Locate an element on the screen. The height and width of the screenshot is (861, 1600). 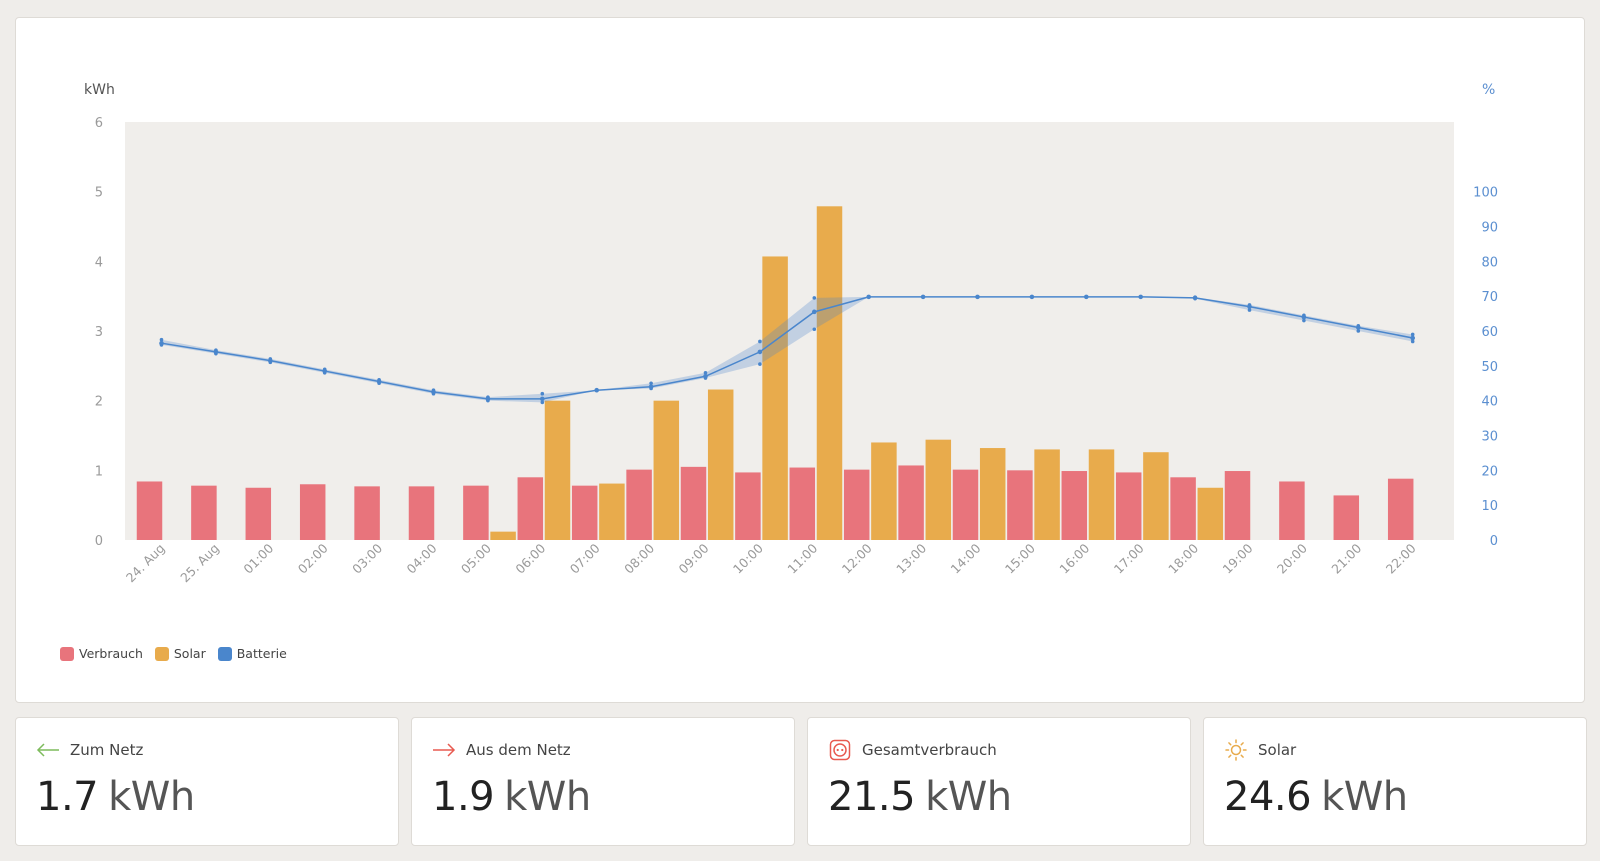
x-tick-label: 14:00 is located at coordinates (966, 558).